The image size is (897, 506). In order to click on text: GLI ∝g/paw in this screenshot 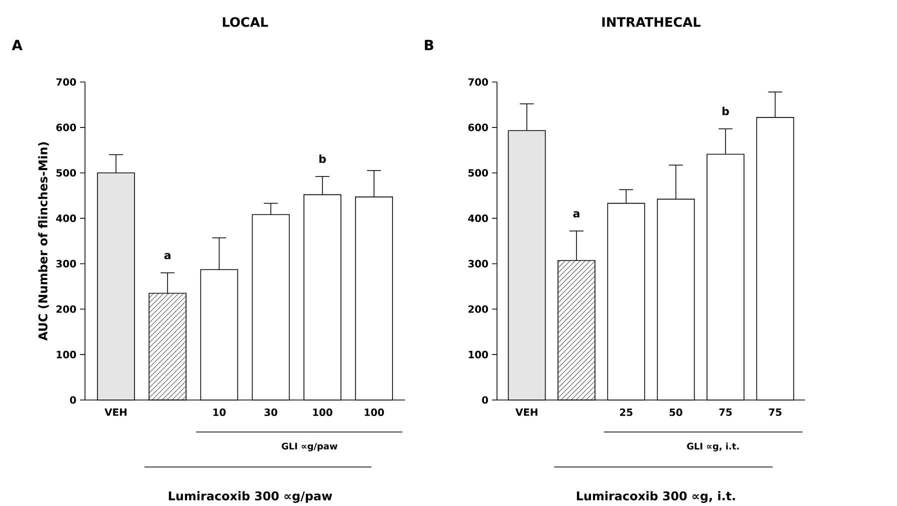, I will do `click(310, 447)`.